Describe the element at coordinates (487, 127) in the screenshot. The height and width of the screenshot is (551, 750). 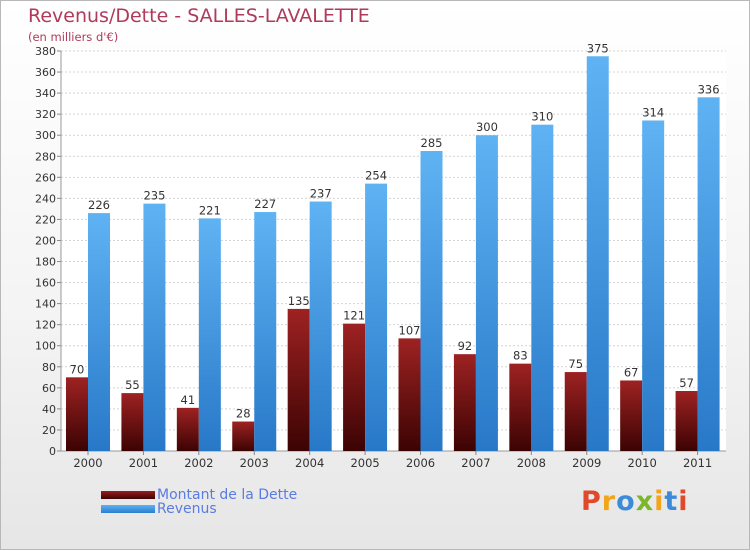
I see `bar-value-label: 300` at that location.